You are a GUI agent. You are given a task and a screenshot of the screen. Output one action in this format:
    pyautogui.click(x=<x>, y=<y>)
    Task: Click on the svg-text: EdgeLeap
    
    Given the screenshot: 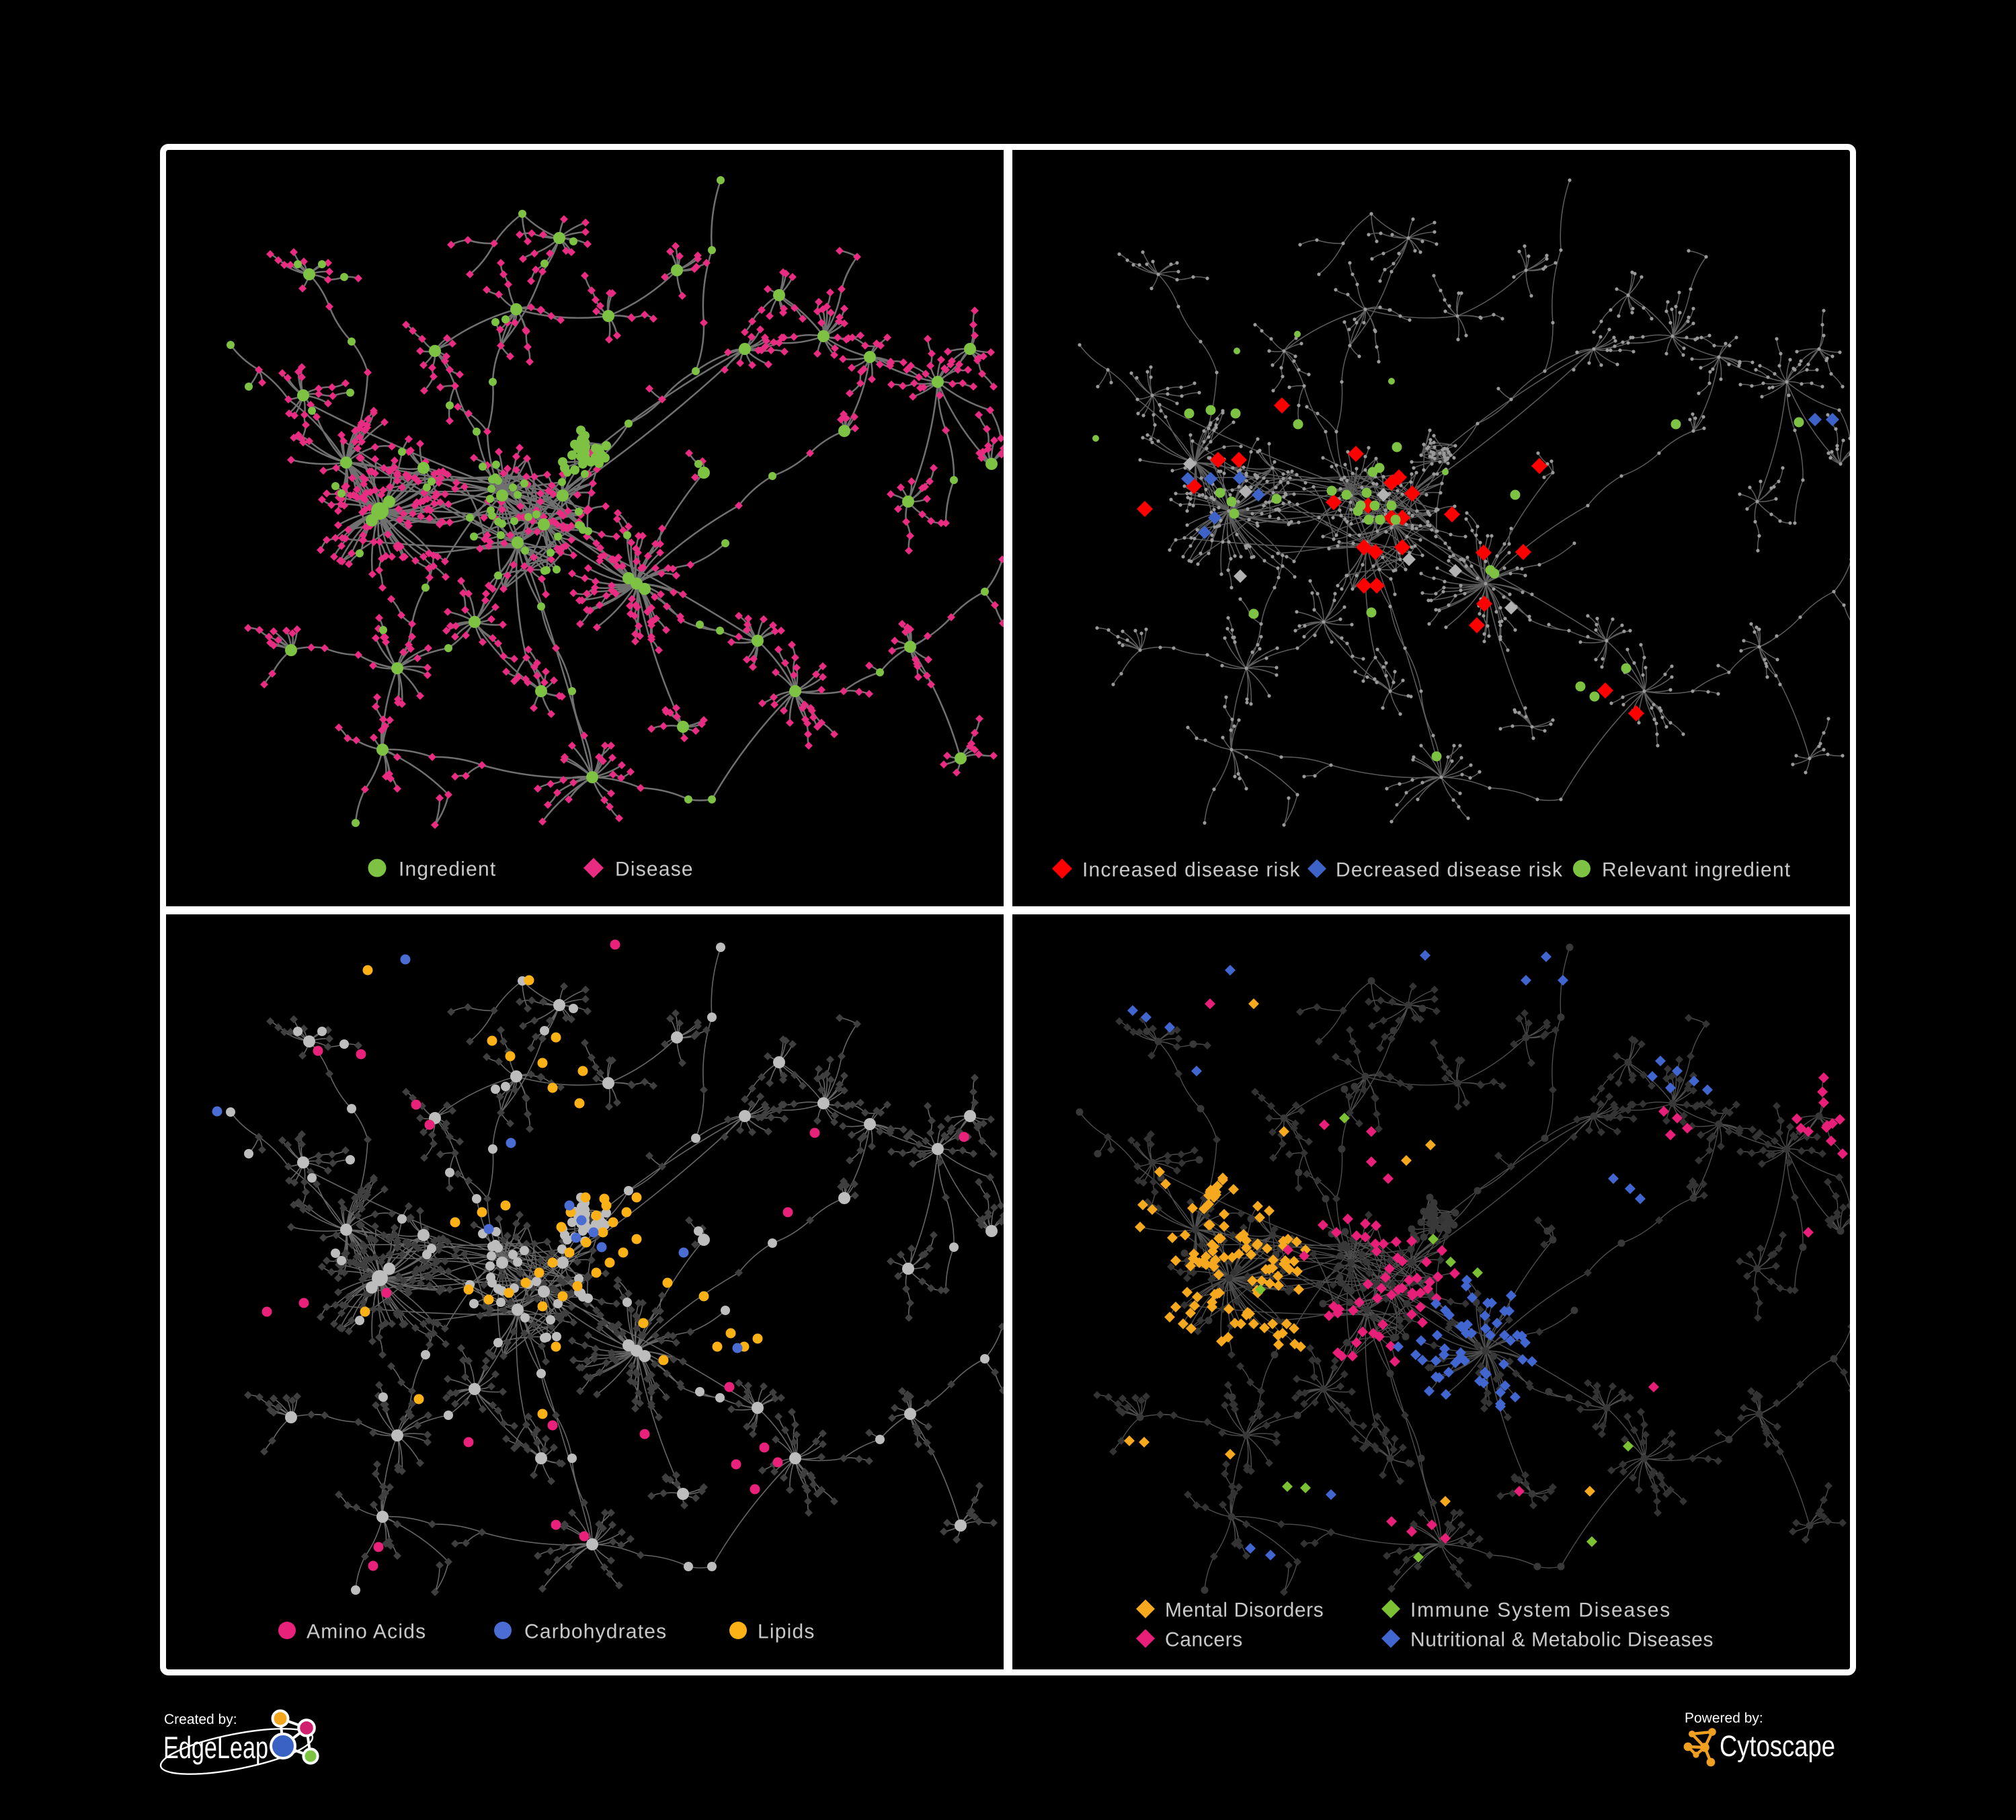 What is the action you would take?
    pyautogui.click(x=215, y=1747)
    